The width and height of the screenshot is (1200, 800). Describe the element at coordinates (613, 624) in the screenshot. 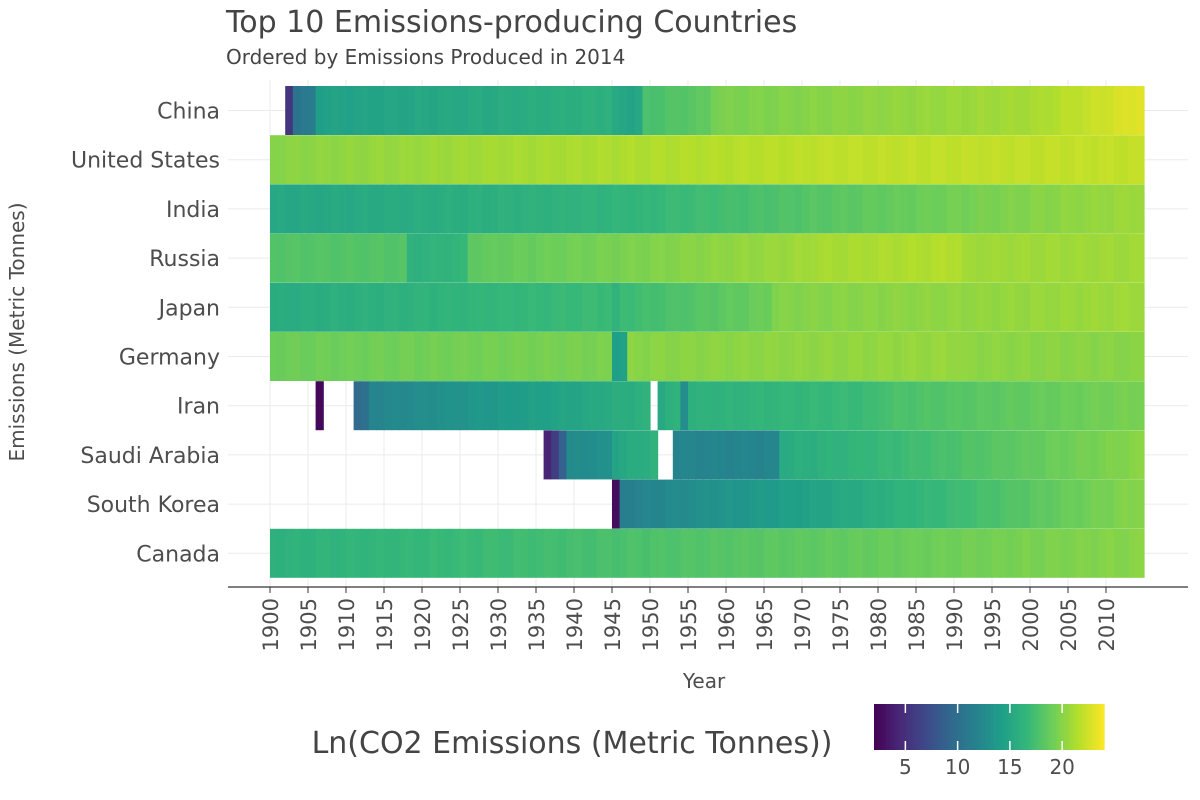

I see `x-tick-label: 1945` at that location.